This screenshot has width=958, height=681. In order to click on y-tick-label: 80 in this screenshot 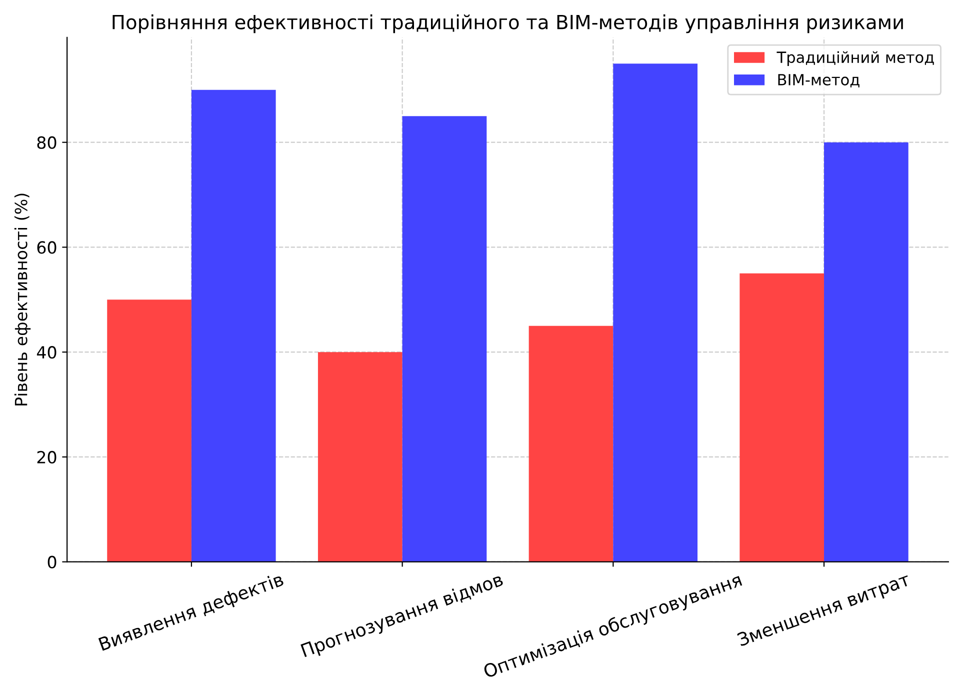, I will do `click(46, 142)`.